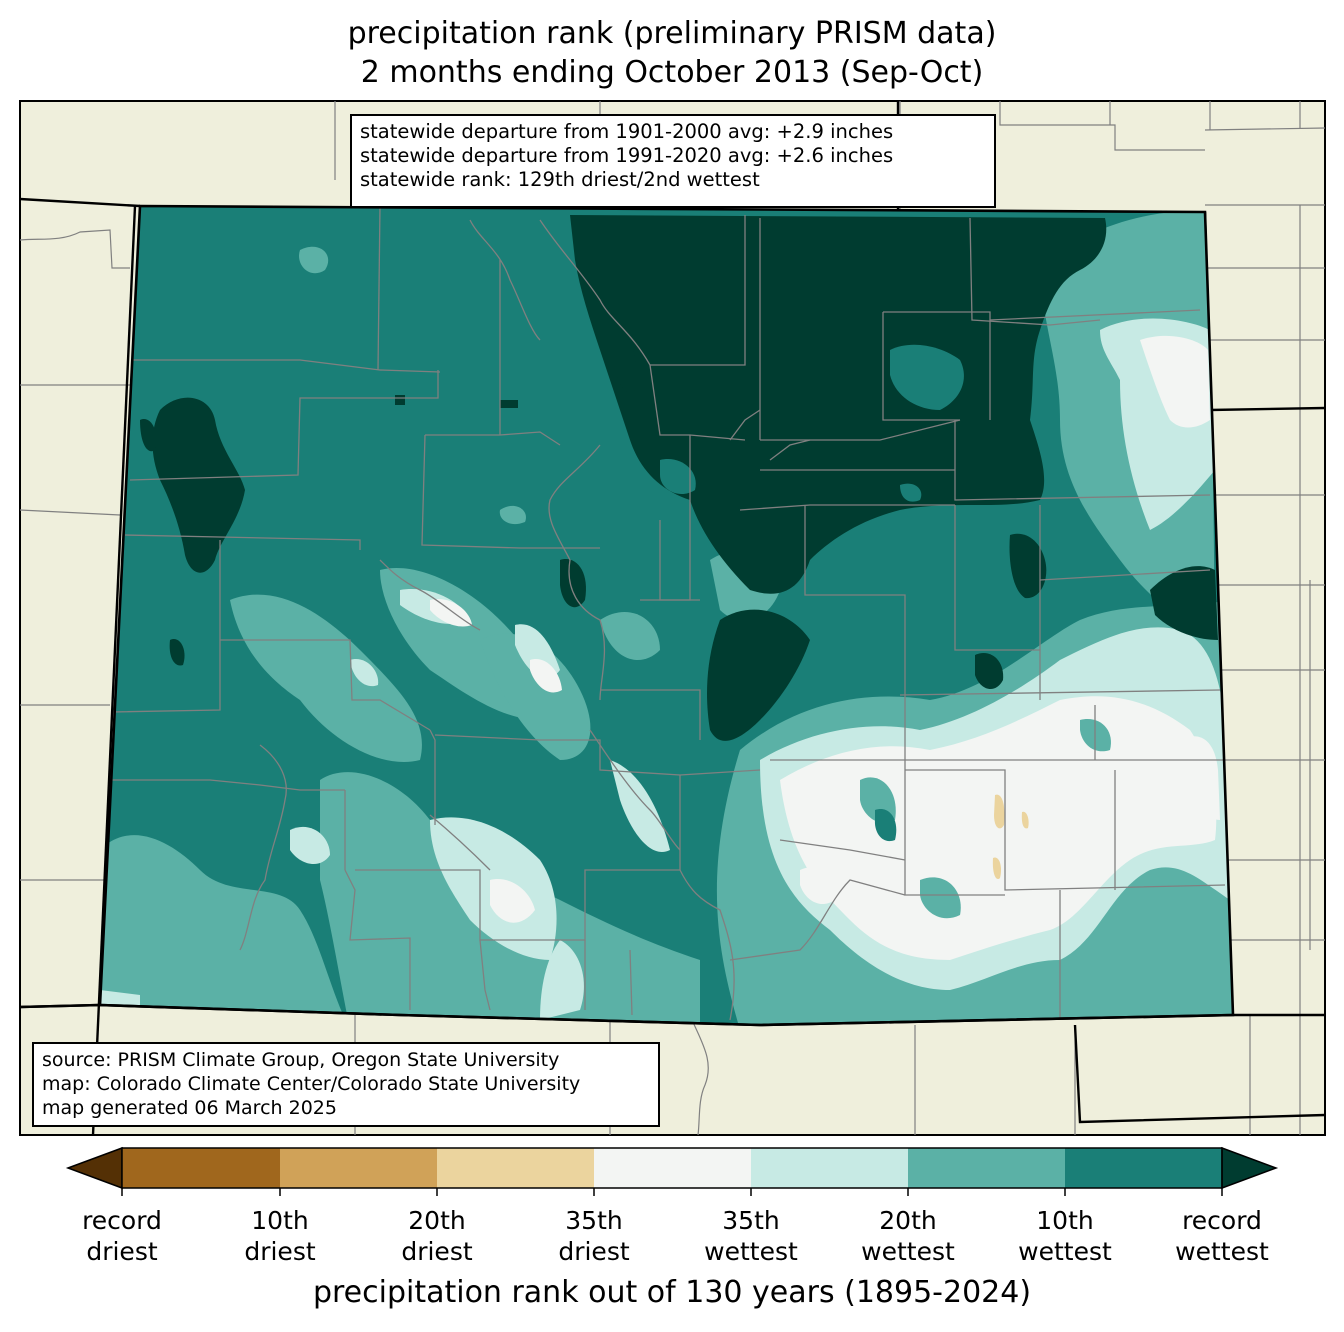 This screenshot has height=1332, width=1344. Describe the element at coordinates (437, 1236) in the screenshot. I see `colorbar-tick-label: 20th driest` at that location.